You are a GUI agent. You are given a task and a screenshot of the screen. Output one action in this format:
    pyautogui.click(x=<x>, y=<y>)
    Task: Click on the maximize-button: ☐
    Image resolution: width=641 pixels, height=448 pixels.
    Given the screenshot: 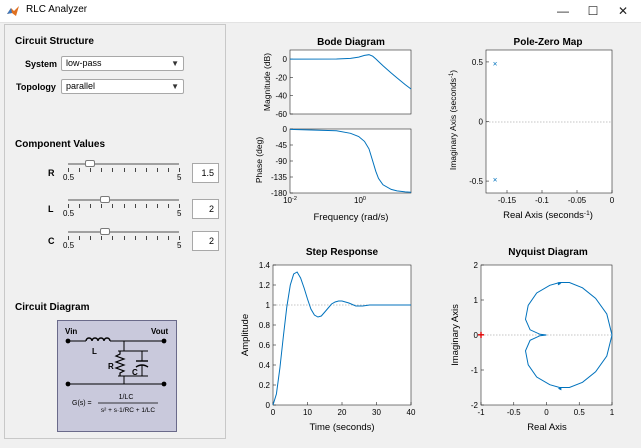 What is the action you would take?
    pyautogui.click(x=593, y=11)
    